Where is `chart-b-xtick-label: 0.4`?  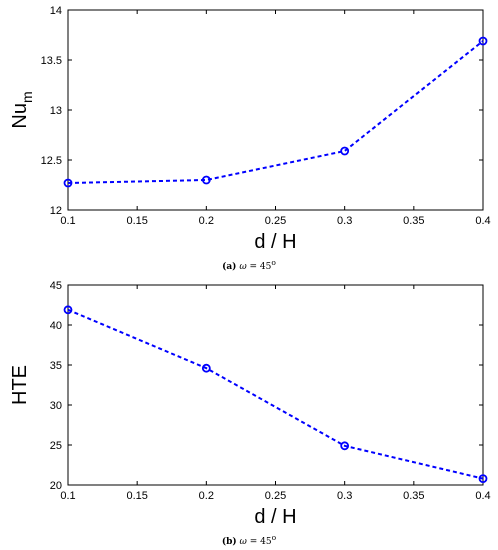 chart-b-xtick-label: 0.4 is located at coordinates (482, 496).